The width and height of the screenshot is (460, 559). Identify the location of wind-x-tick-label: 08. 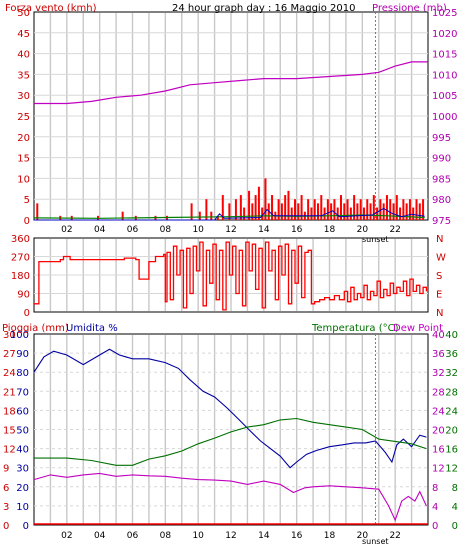
(166, 230).